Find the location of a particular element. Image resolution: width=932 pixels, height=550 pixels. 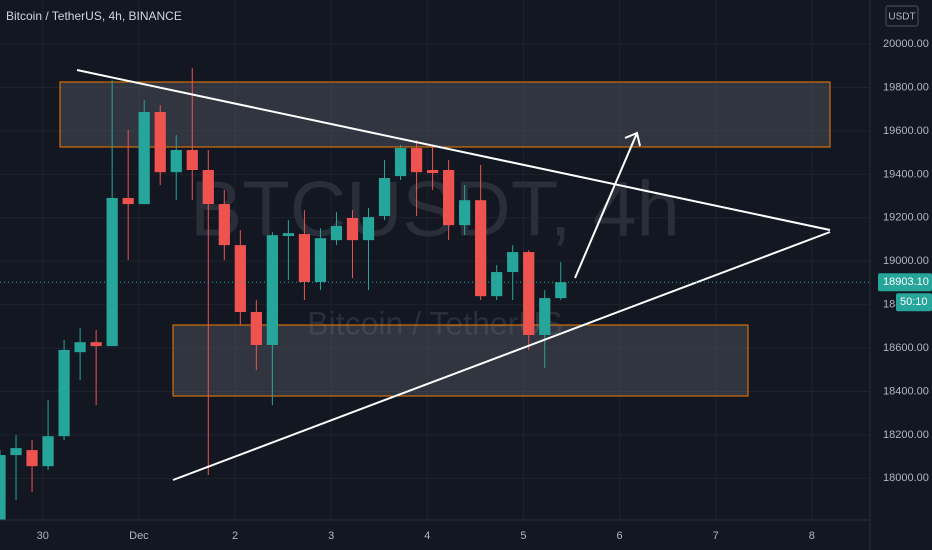

y-tick-label: 18600.00 is located at coordinates (906, 348).